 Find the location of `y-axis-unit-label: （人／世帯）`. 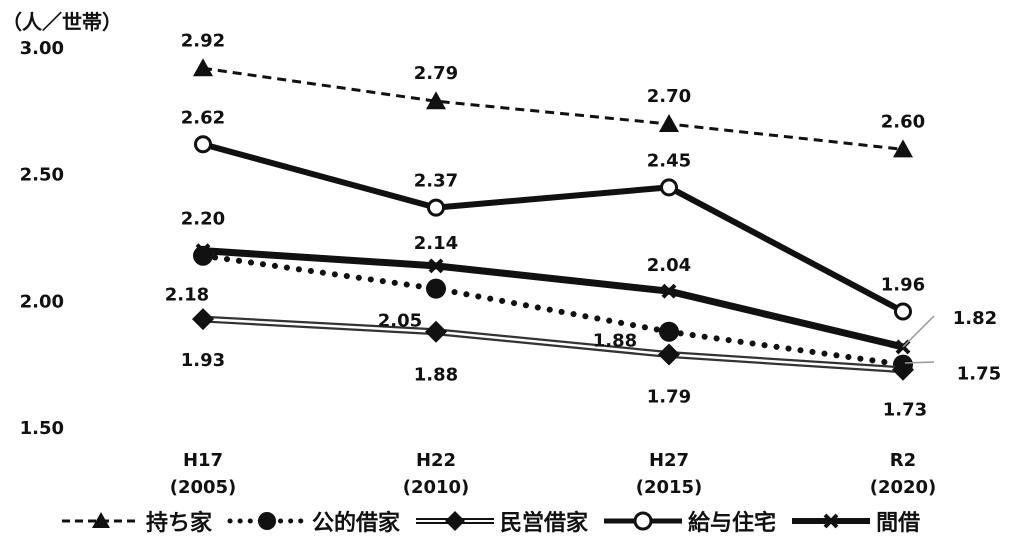

y-axis-unit-label: （人／世帯） is located at coordinates (62, 22).